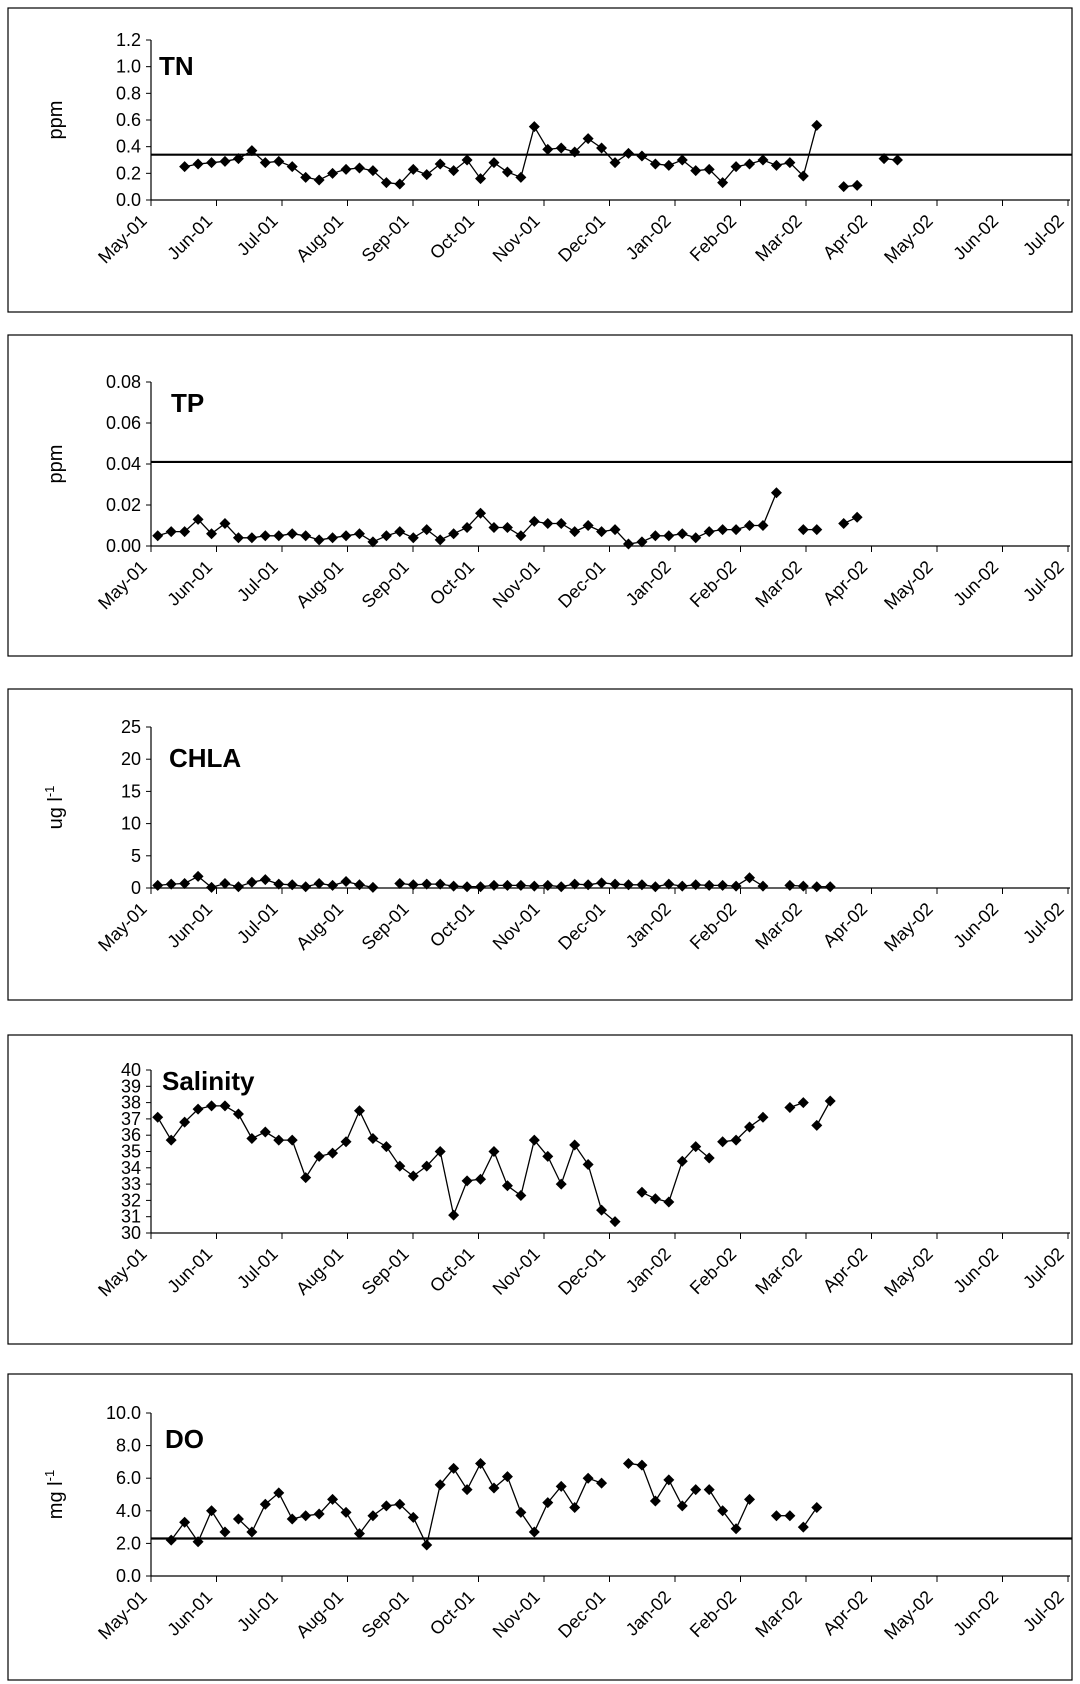 Image resolution: width=1080 pixels, height=1684 pixels. Describe the element at coordinates (54, 808) in the screenshot. I see `y-axis-label: ug l-1` at that location.